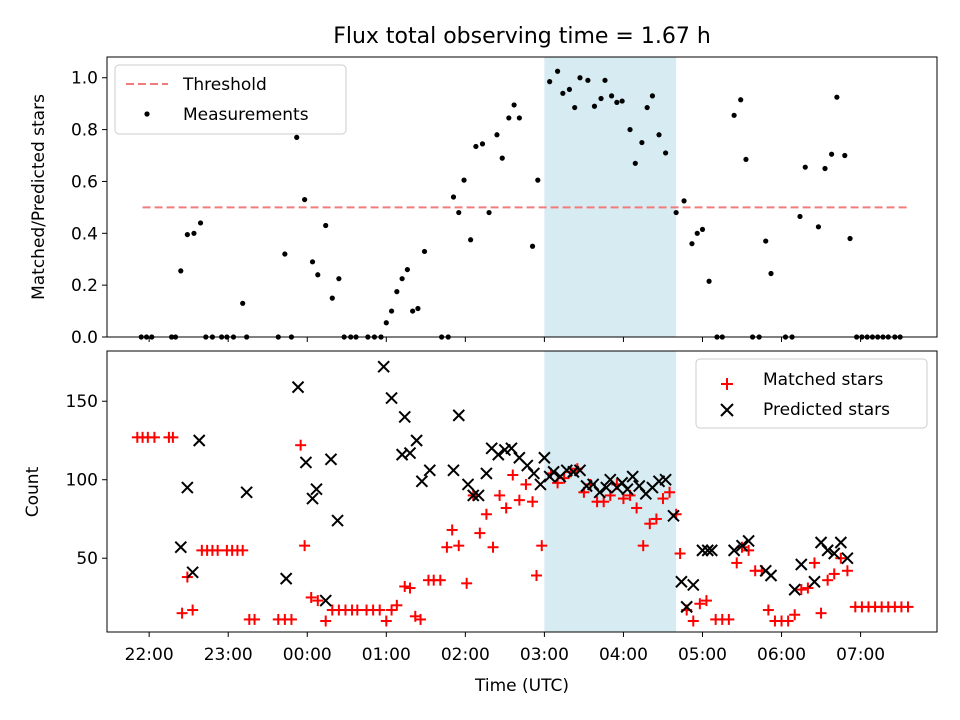  Describe the element at coordinates (87, 559) in the screenshot. I see `y-tick-label: 50` at that location.